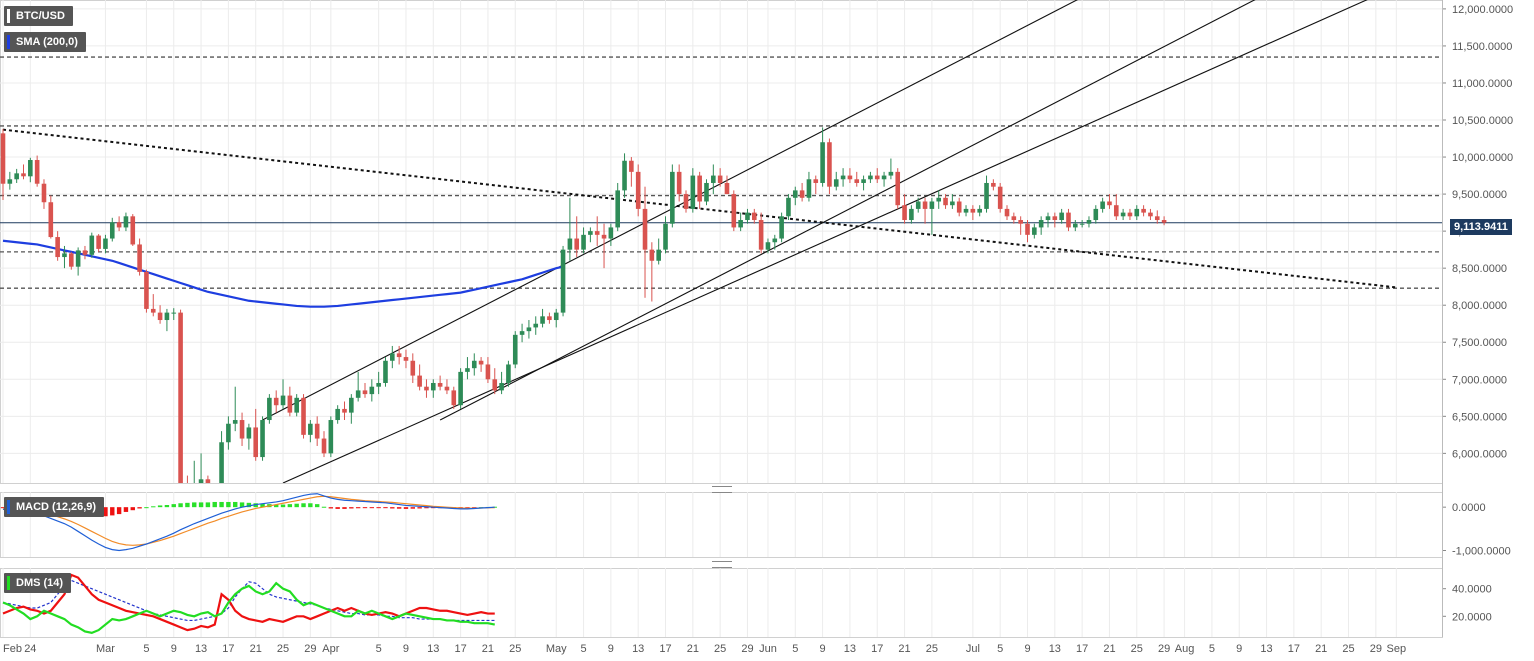 The image size is (1534, 661). Describe the element at coordinates (283, 273) in the screenshot. I see `sma-200-line` at that location.